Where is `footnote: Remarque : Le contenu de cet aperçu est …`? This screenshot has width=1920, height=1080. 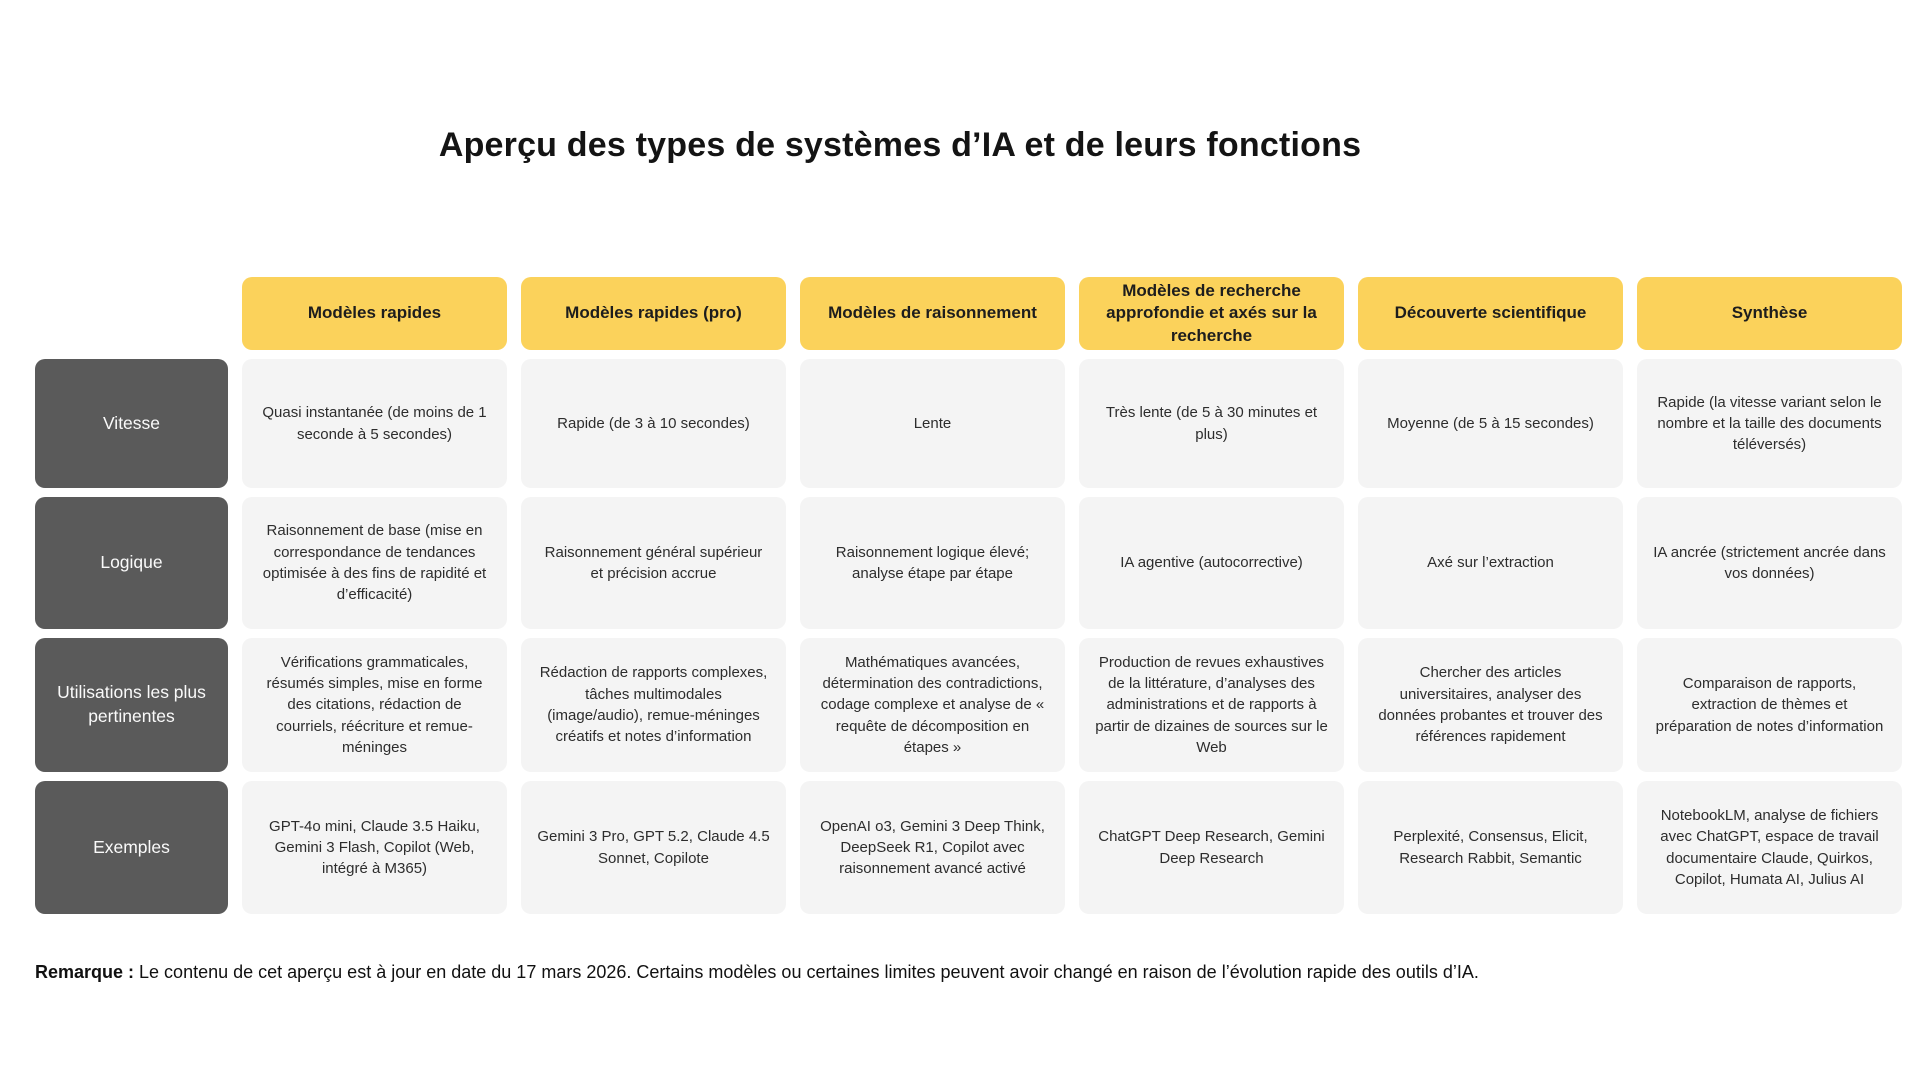 footnote: Remarque : Le contenu de cet aperçu est … is located at coordinates (757, 972).